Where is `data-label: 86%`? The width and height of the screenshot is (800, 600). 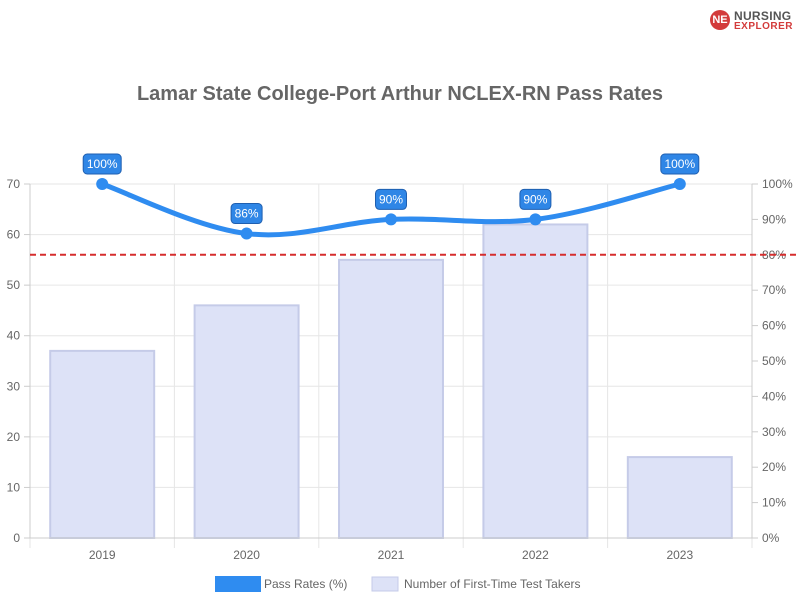
data-label: 86% is located at coordinates (247, 214).